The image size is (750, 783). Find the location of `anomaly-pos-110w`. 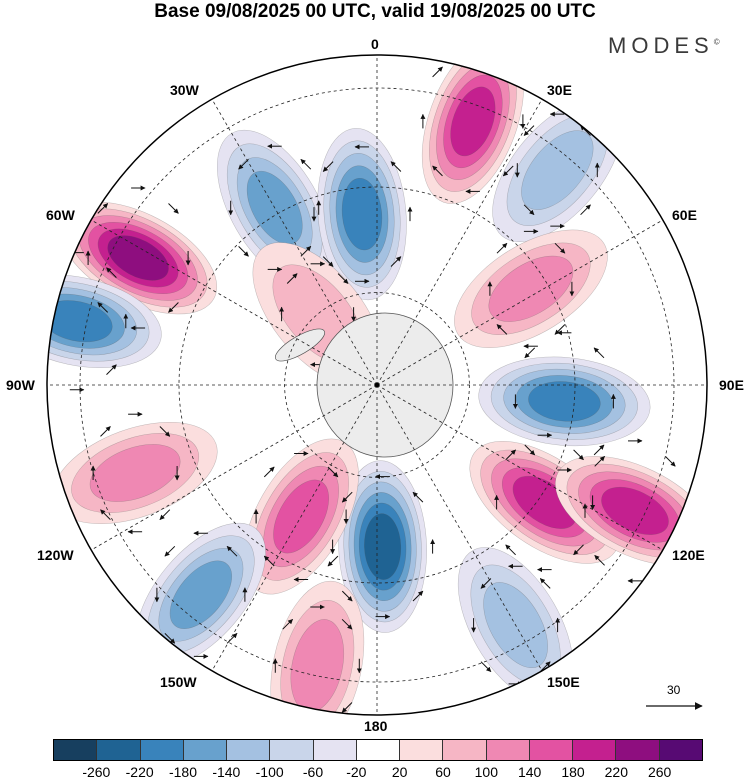

anomaly-pos-110w is located at coordinates (135, 473).